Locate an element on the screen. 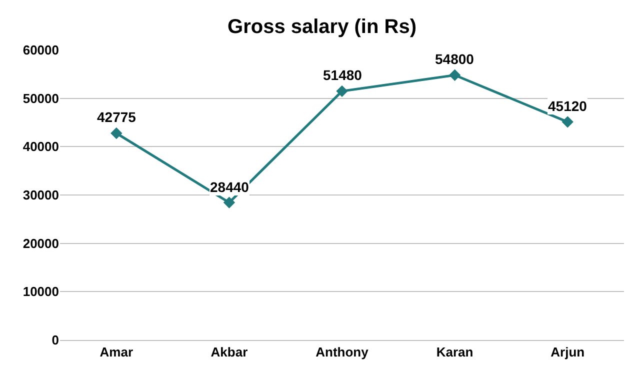 The width and height of the screenshot is (644, 380). y-tick-label: 40000 is located at coordinates (40, 146).